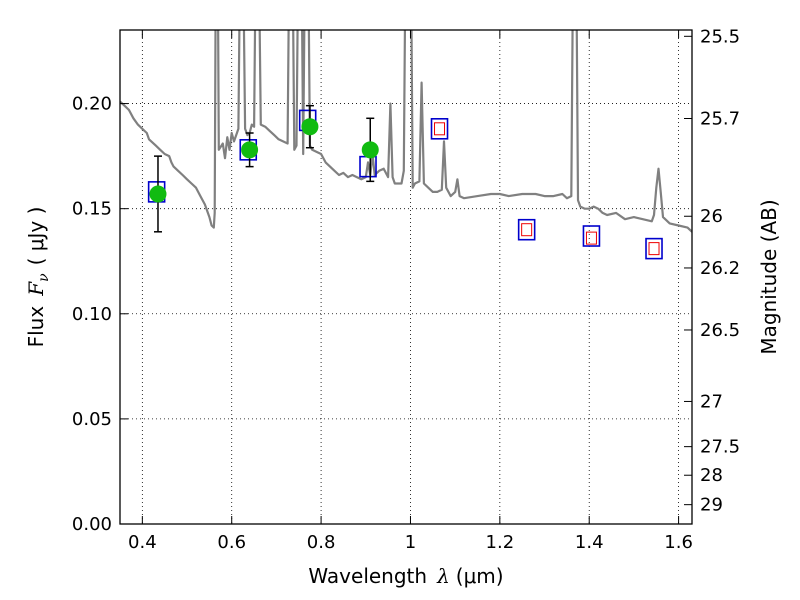 Image resolution: width=800 pixels, height=600 pixels. I want to click on y2-tick-label: 26, so click(711, 216).